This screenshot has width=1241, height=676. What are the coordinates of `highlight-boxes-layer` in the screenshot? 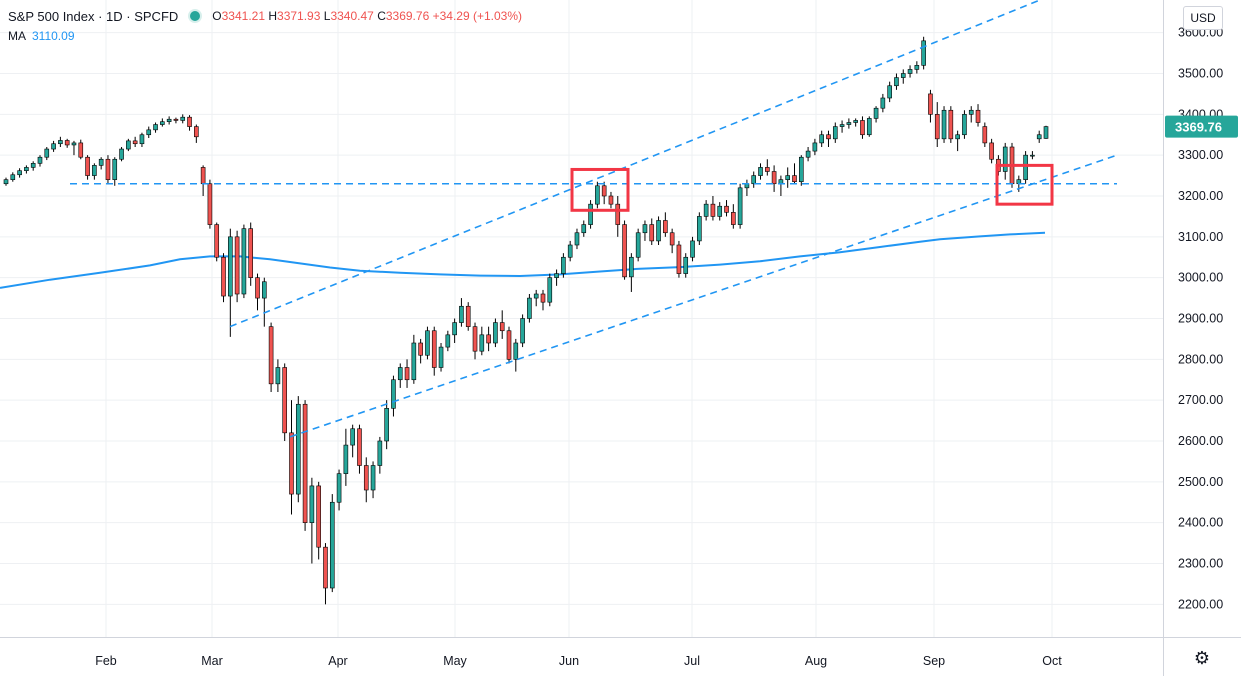 It's located at (812, 187).